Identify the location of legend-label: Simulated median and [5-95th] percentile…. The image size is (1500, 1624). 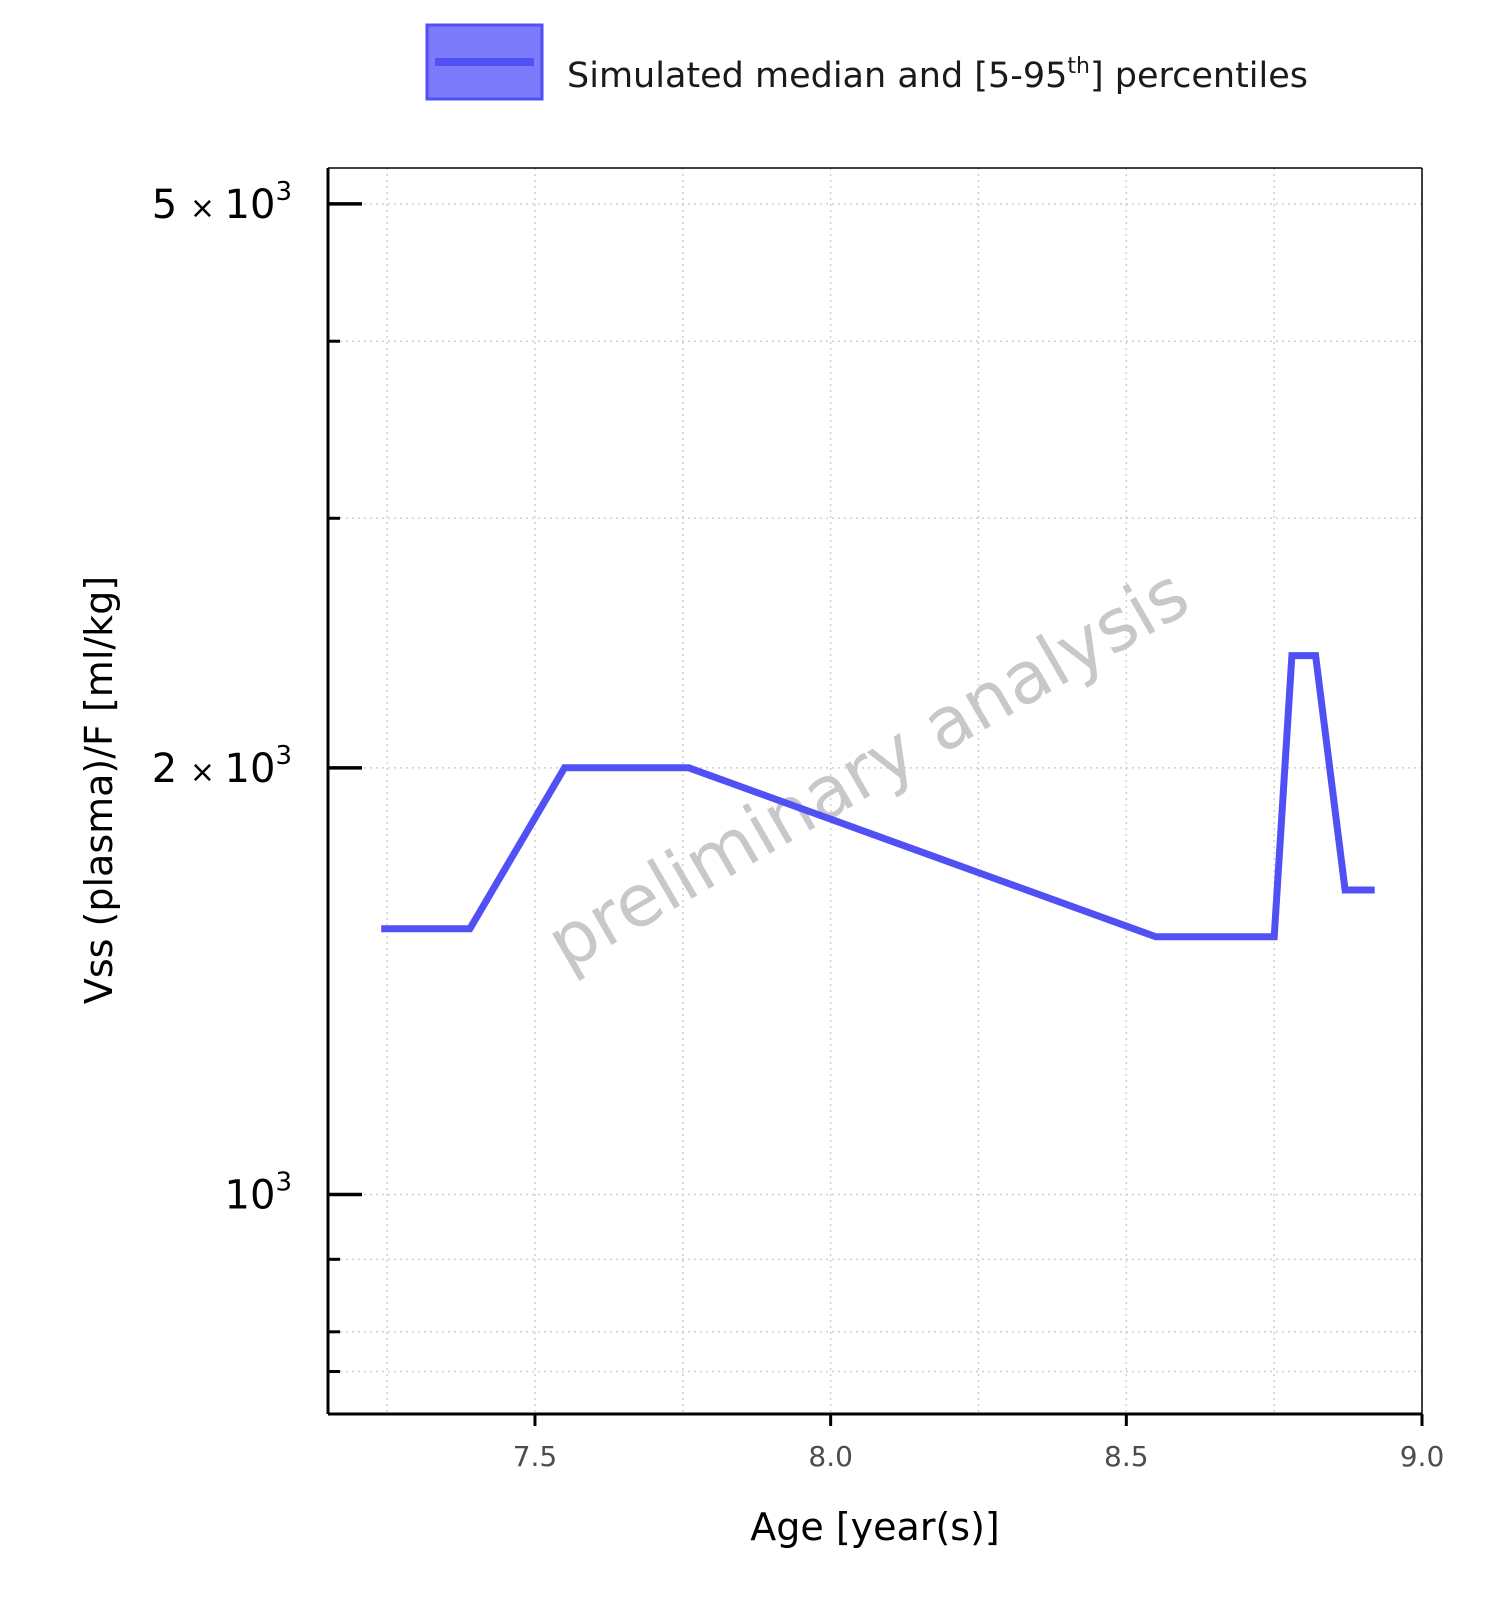
(937, 75).